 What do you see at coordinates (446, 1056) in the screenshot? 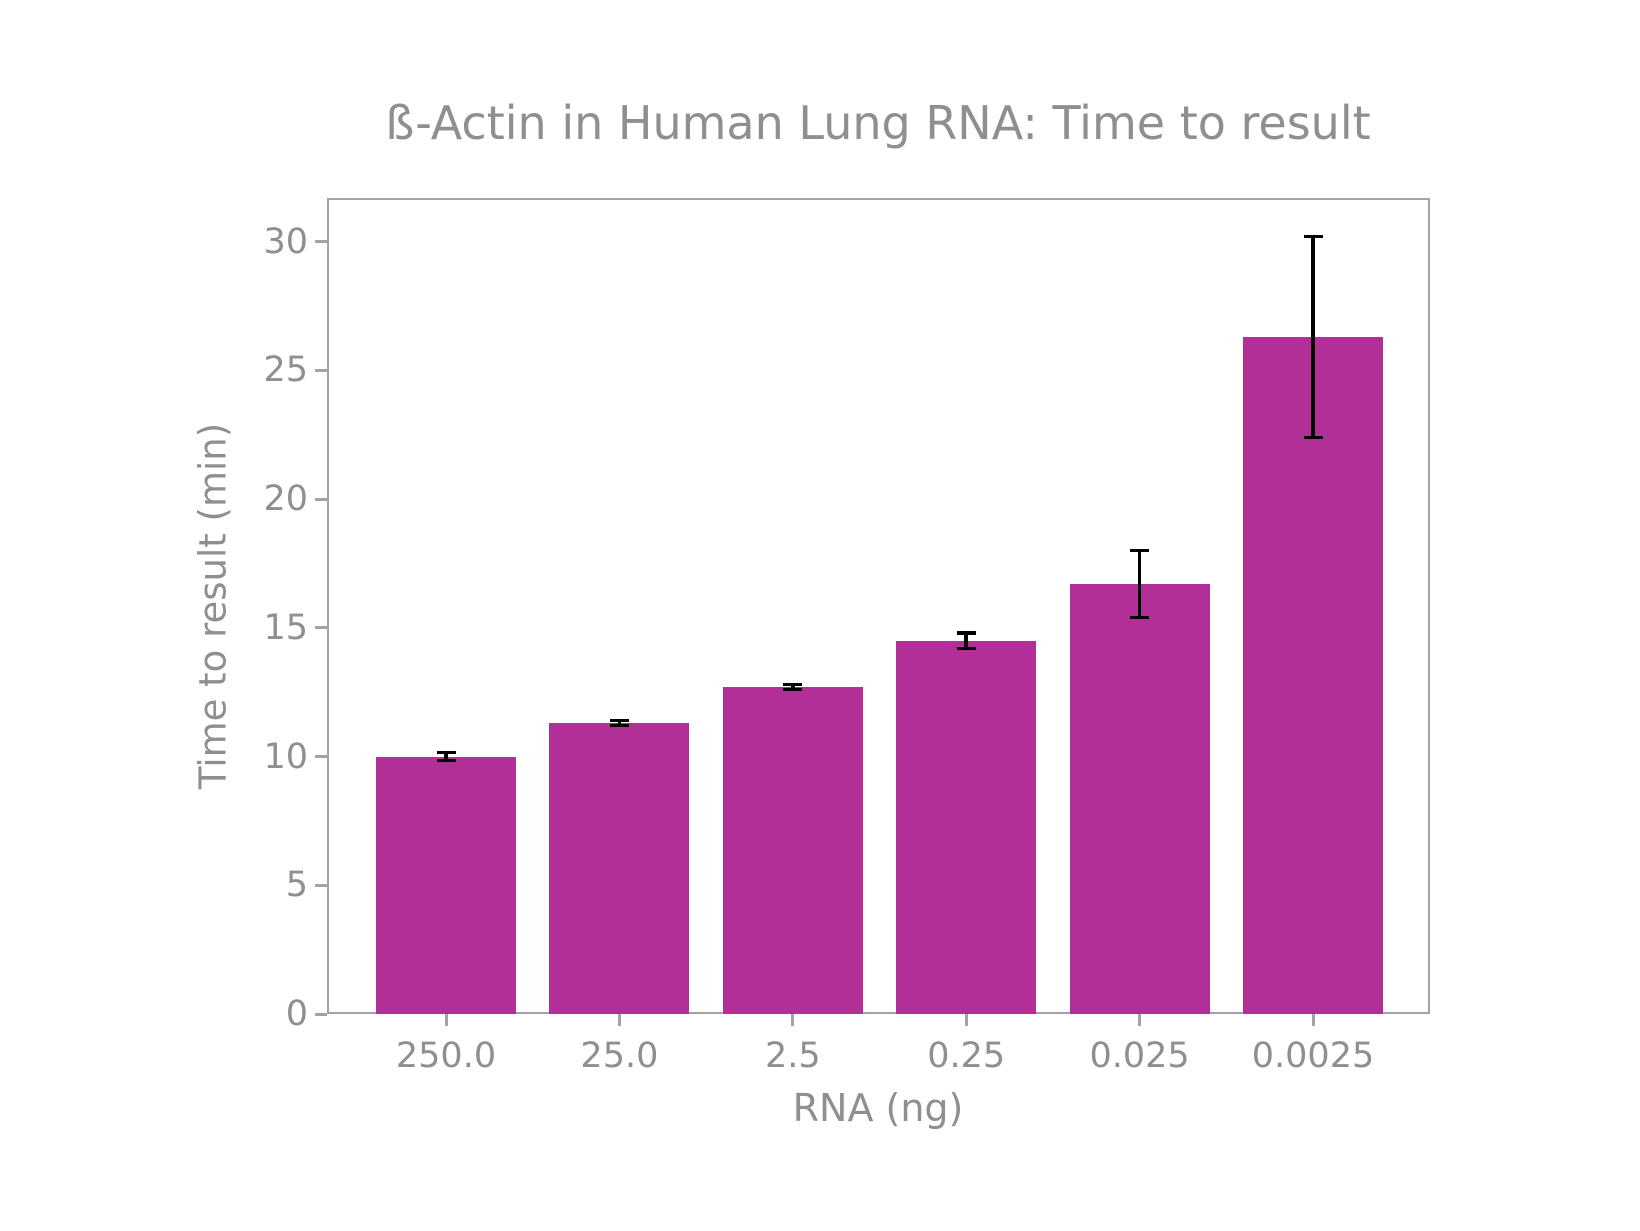
I see `x-tick-label: 250.0` at bounding box center [446, 1056].